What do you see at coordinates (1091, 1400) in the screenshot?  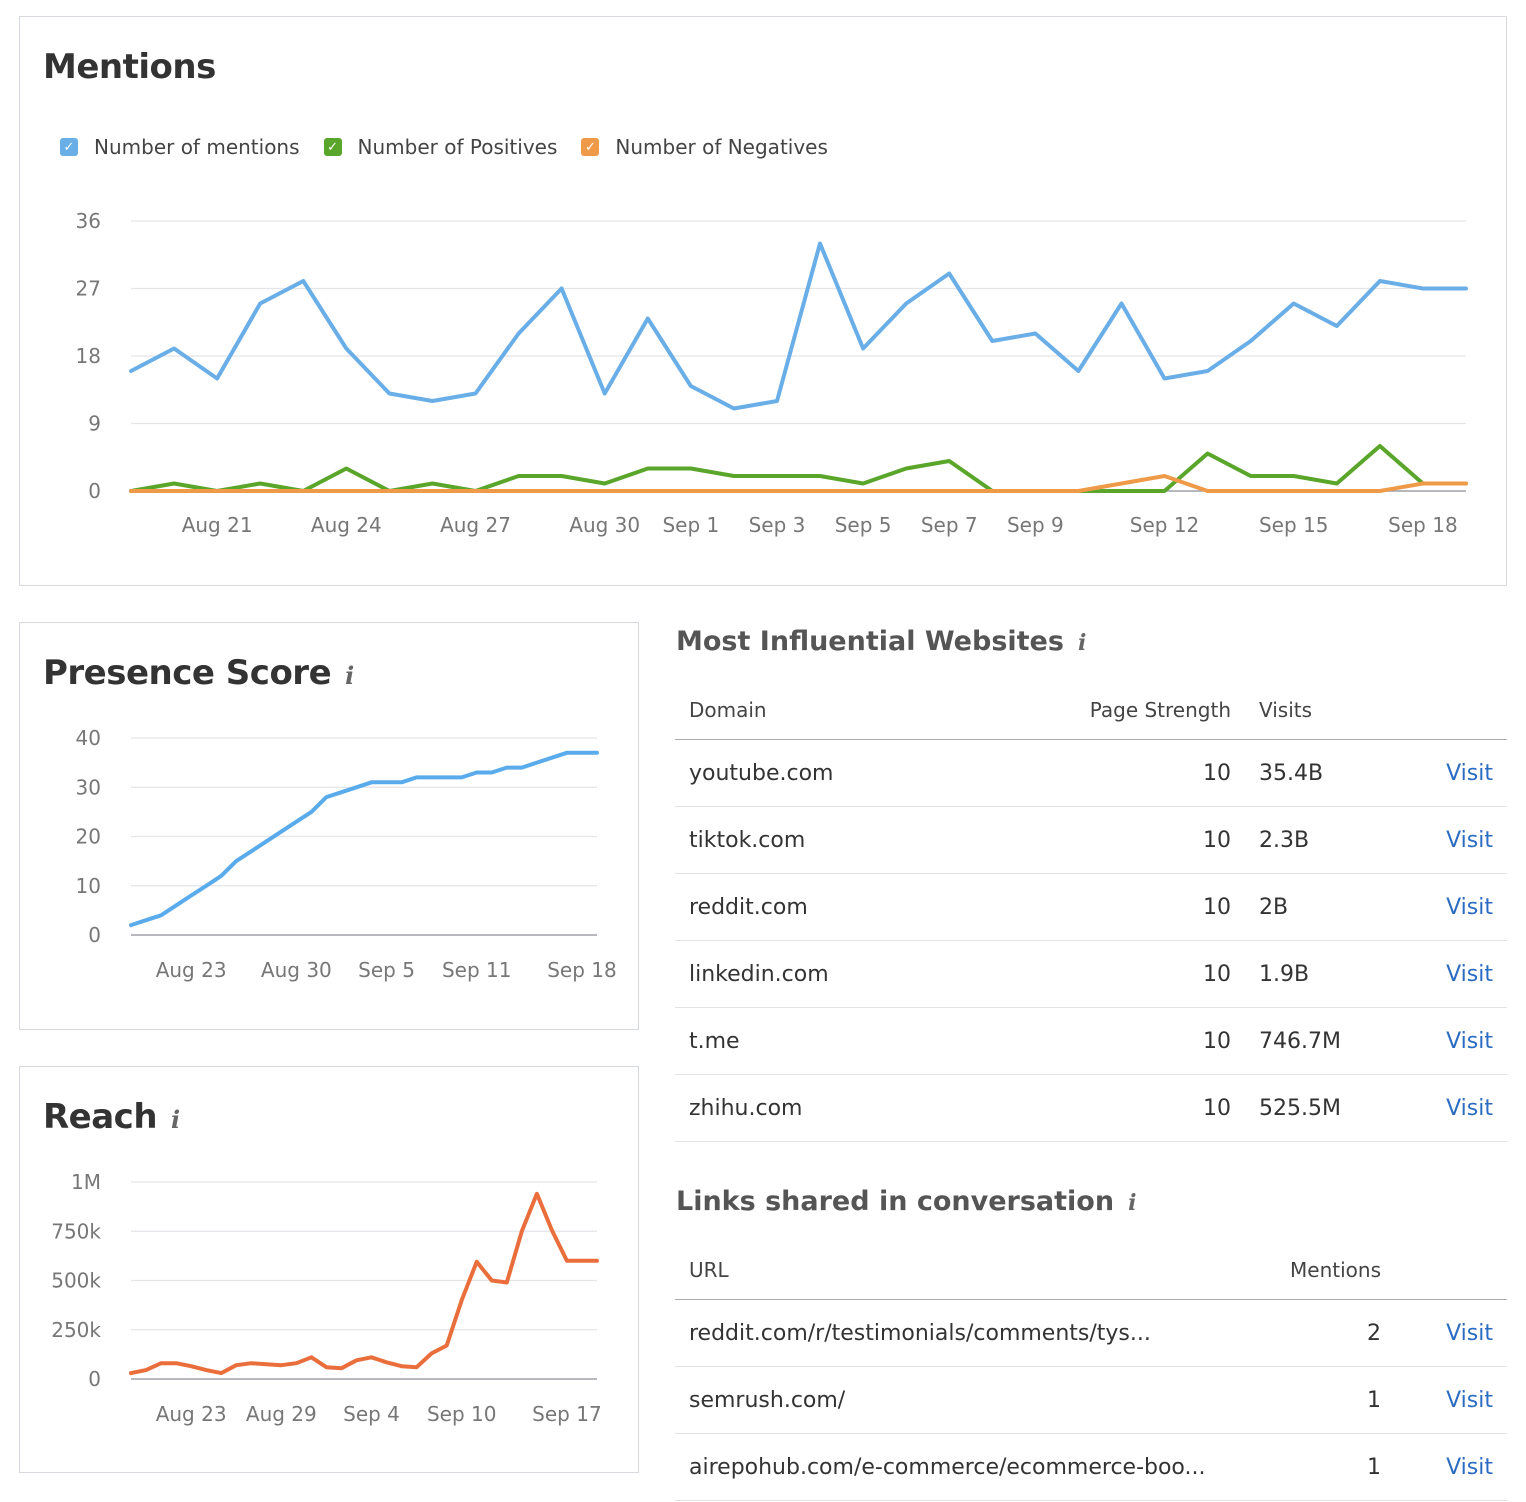 I see `table-row: semrush.com/ 1 Visit` at bounding box center [1091, 1400].